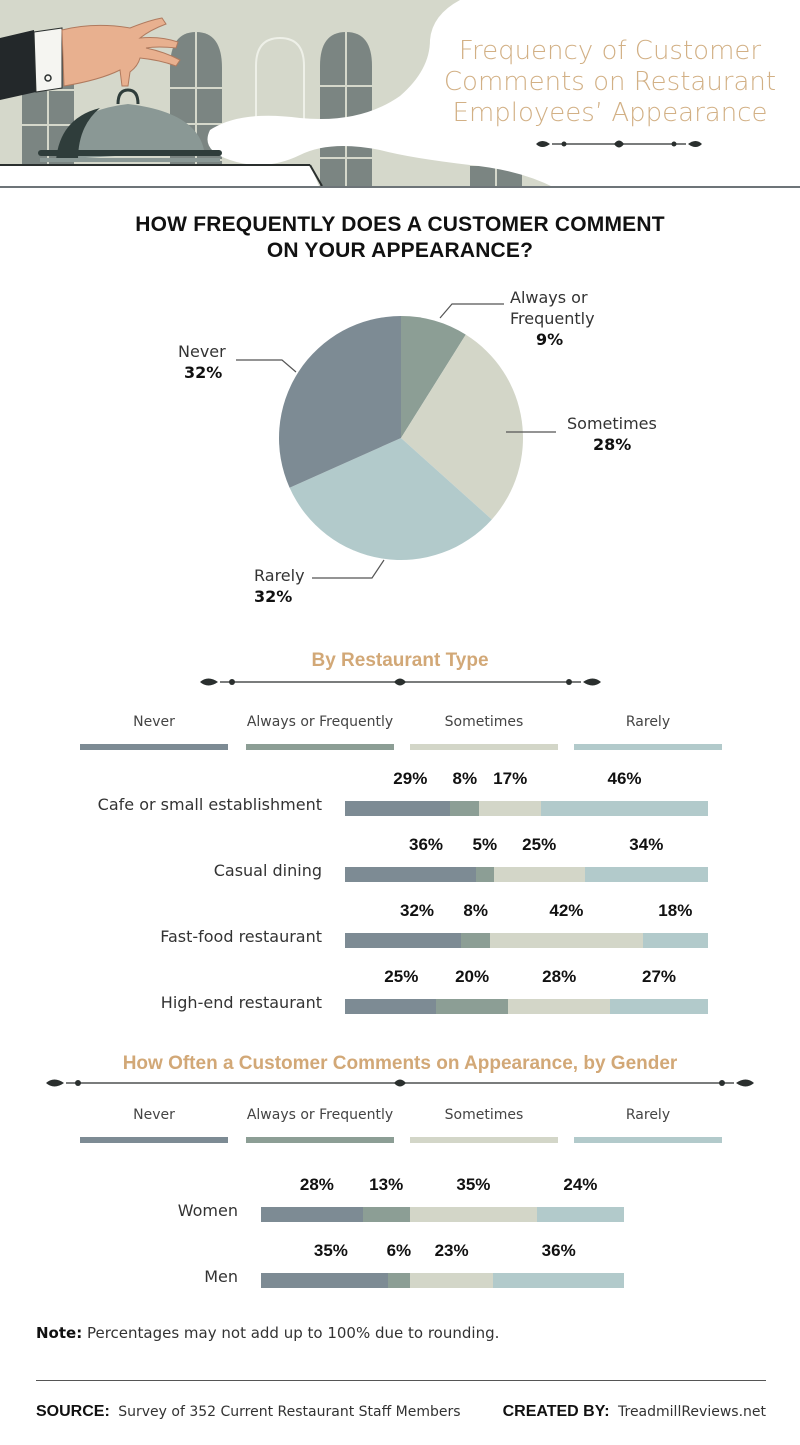 Image resolution: width=800 pixels, height=1445 pixels. I want to click on pie-slice-never, so click(340, 401).